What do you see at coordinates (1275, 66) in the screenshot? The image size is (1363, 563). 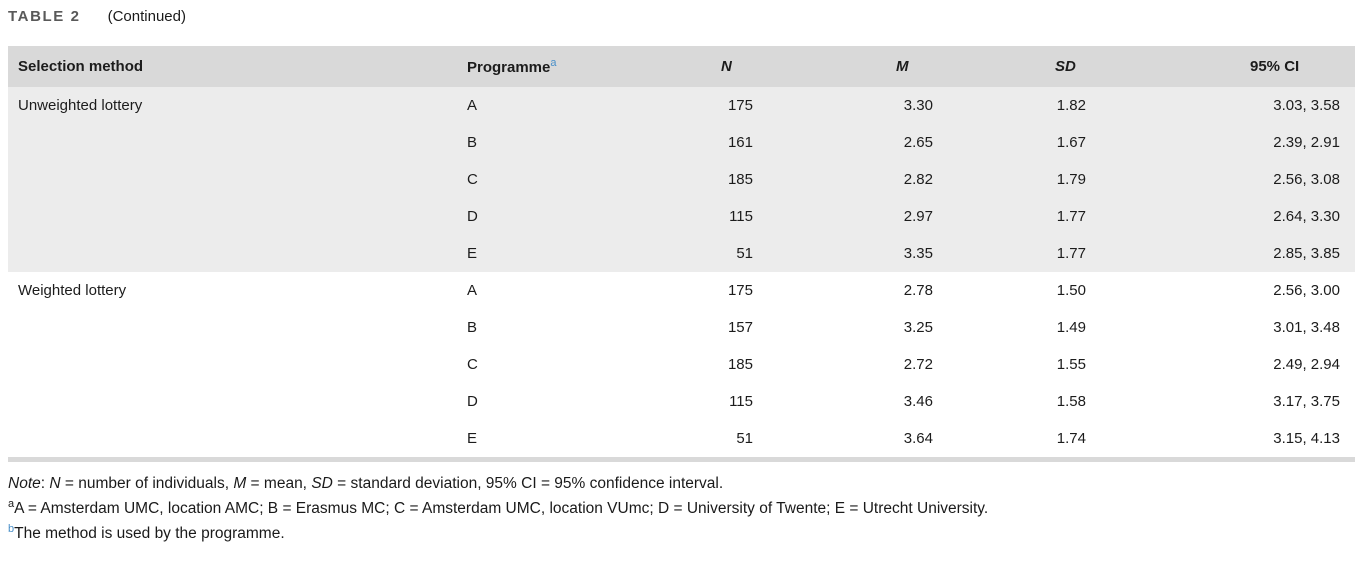 I see `column-header-95ci: 95% CI` at bounding box center [1275, 66].